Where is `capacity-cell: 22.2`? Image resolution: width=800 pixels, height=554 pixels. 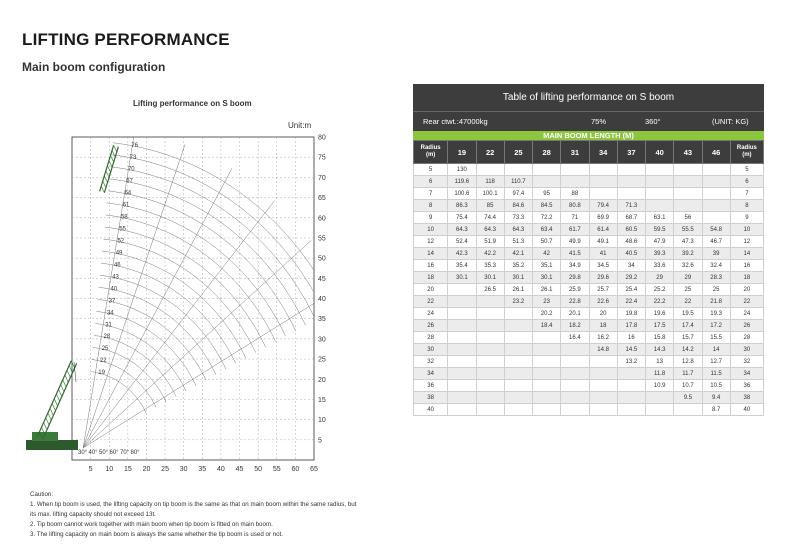
capacity-cell: 22.2 is located at coordinates (659, 301).